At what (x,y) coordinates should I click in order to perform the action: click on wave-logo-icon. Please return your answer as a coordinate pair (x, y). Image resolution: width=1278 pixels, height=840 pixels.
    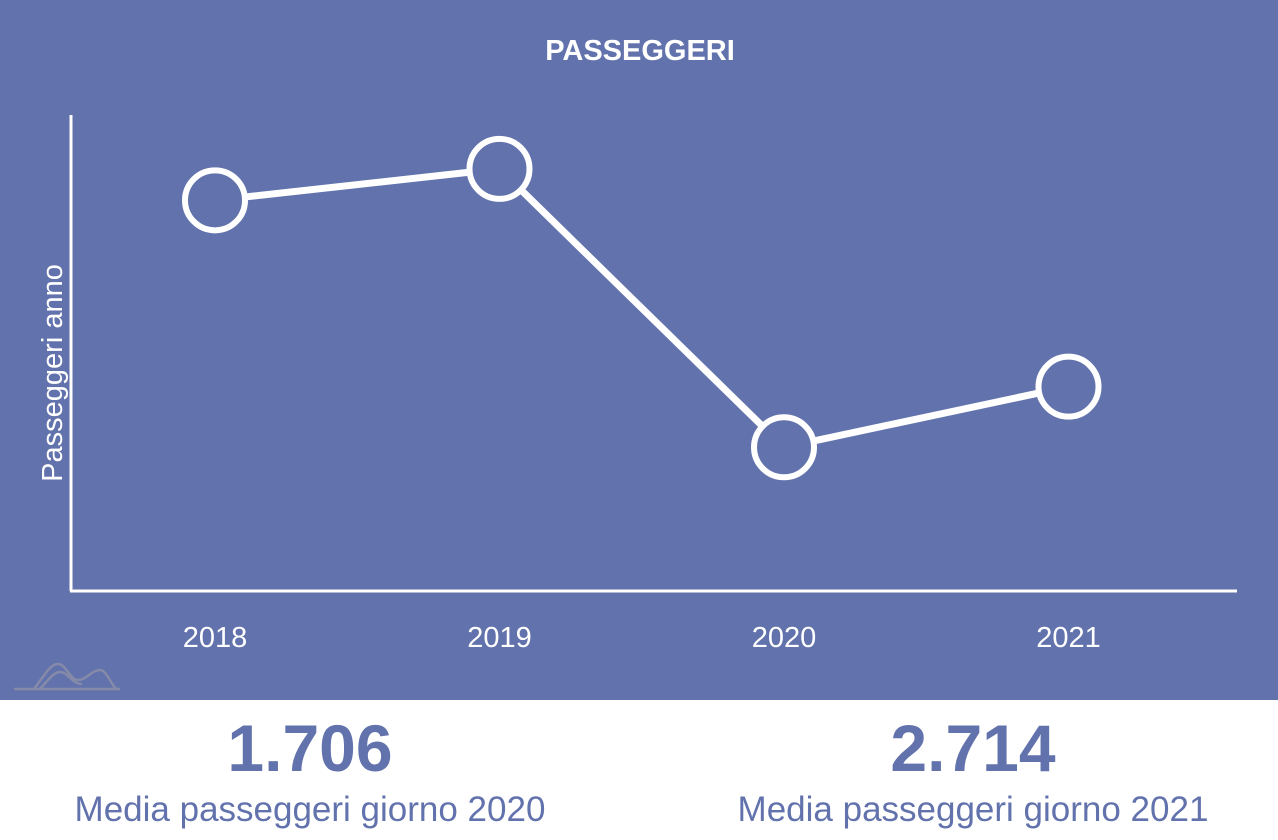
    Looking at the image, I should click on (67, 676).